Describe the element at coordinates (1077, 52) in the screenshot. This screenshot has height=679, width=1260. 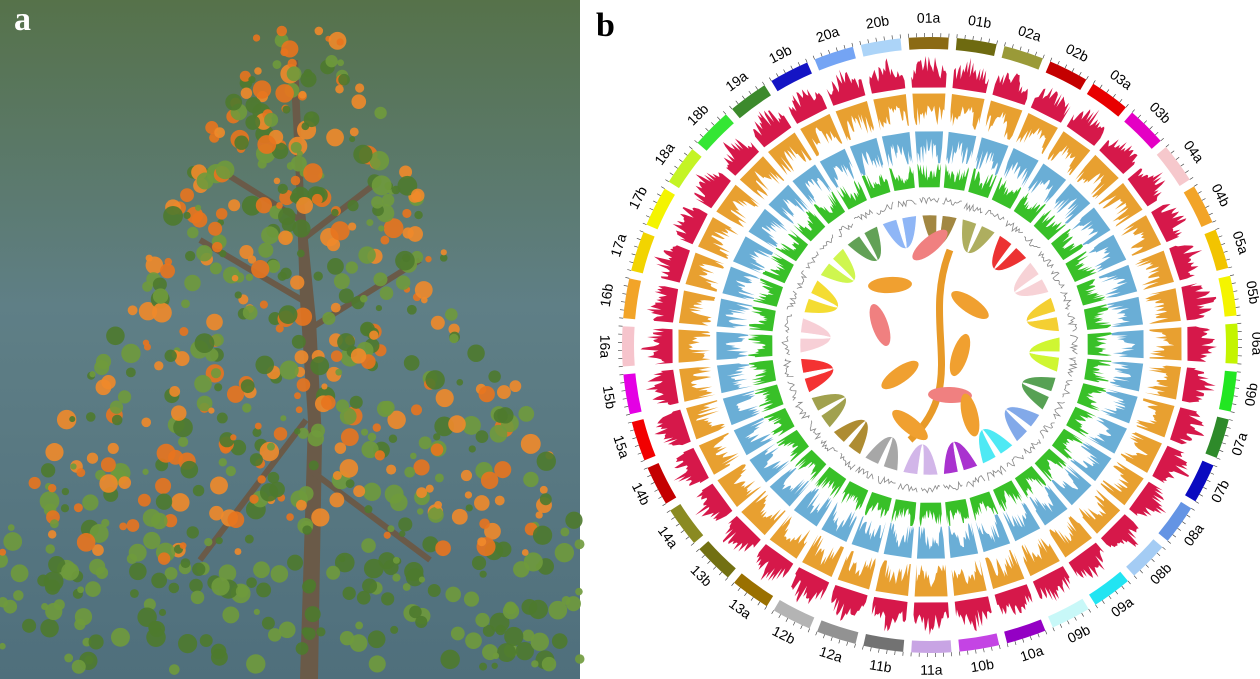
I see `chromosome-label: 02b` at that location.